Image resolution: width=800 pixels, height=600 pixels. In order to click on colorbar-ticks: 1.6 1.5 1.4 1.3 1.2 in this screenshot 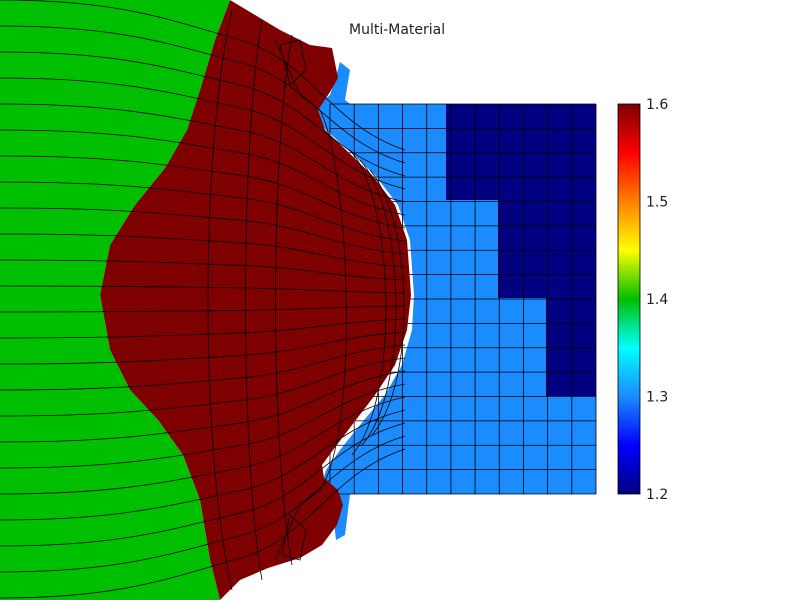, I will do `click(657, 300)`.